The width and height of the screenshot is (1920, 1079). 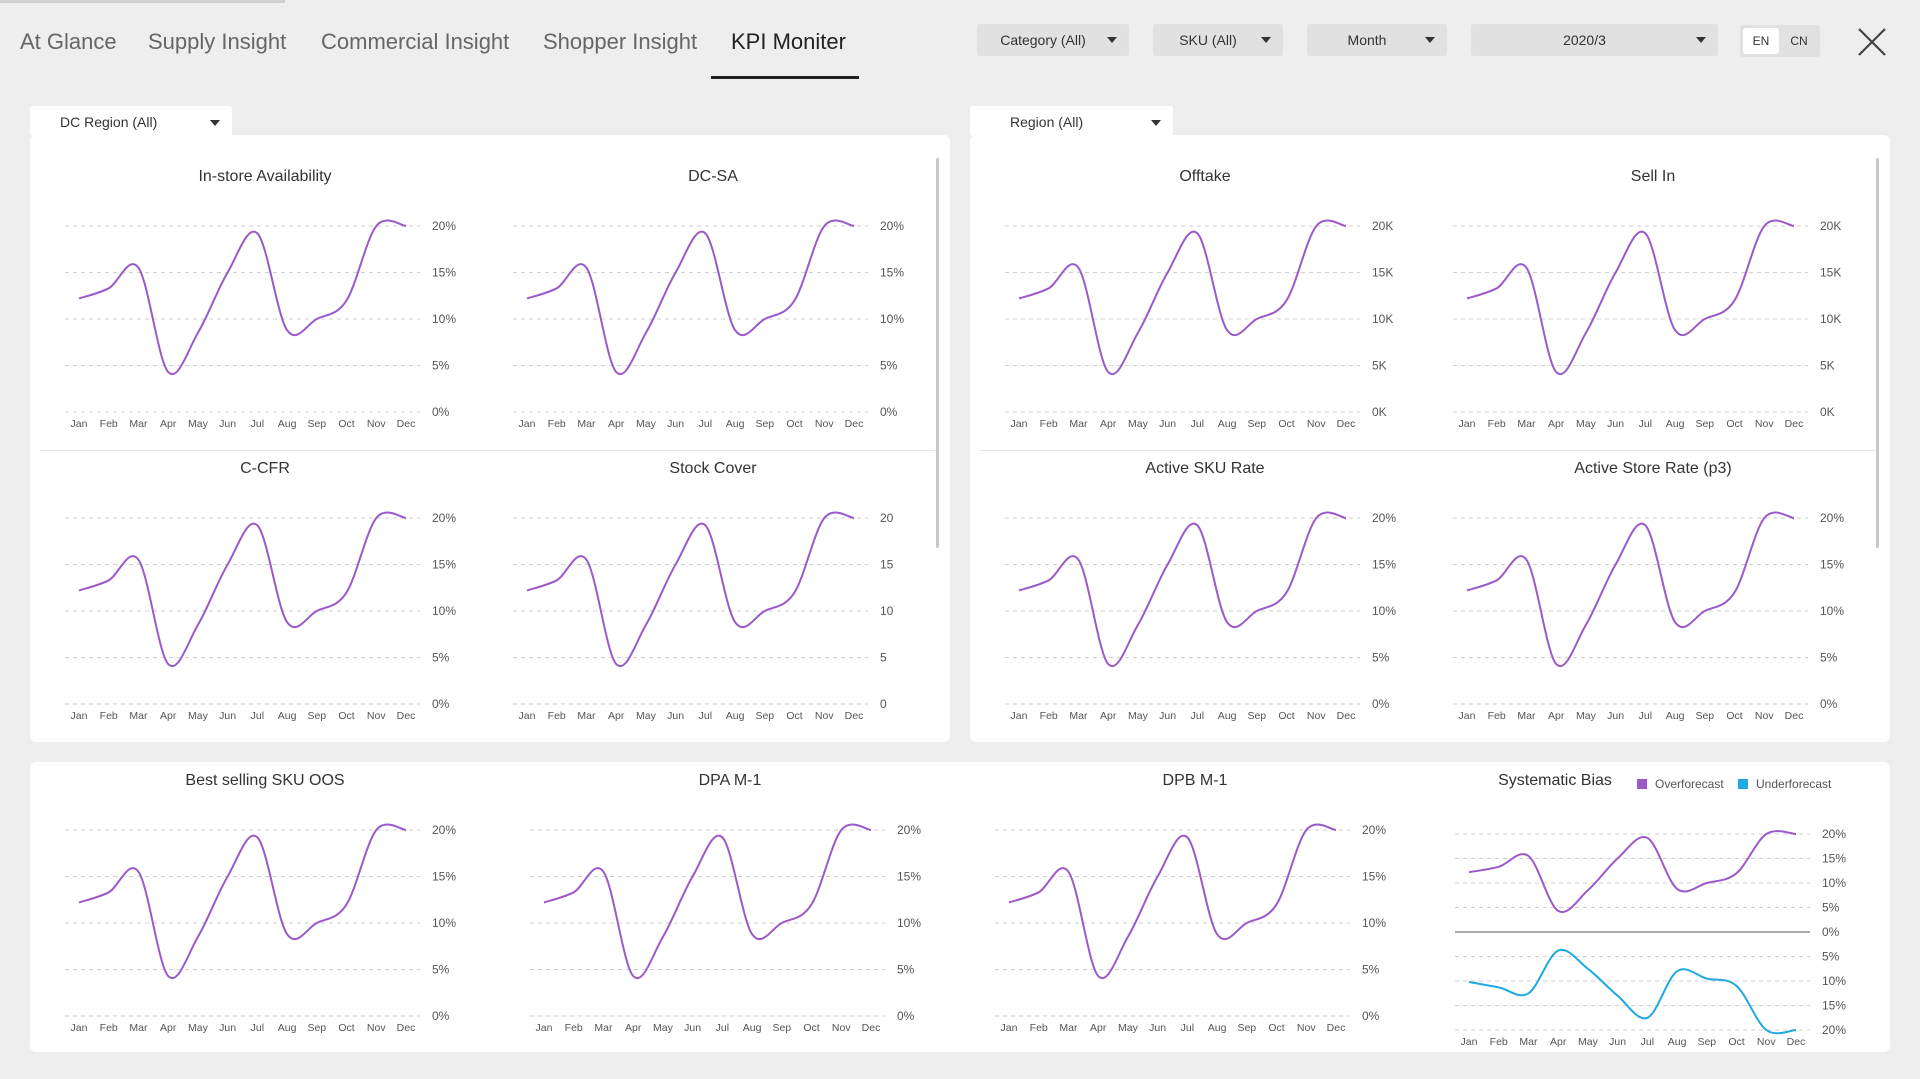 I want to click on y-tick-label: 10%, so click(x=909, y=923).